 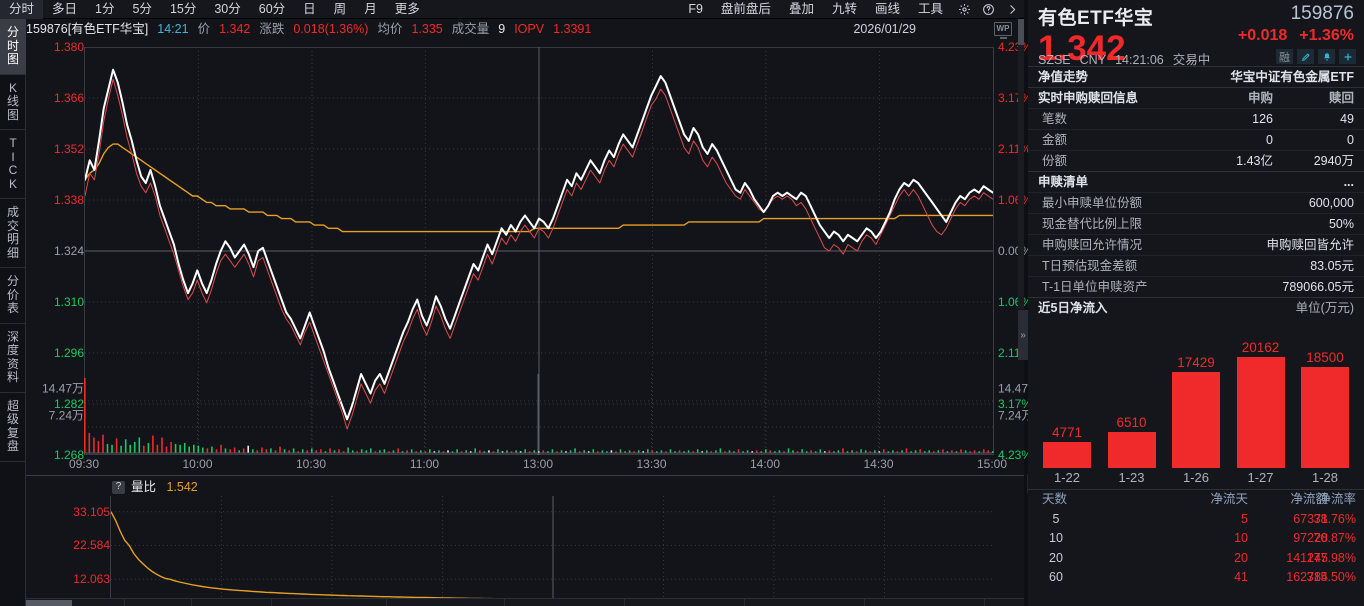 I want to click on timeframe-tab-9: 月, so click(x=370, y=8).